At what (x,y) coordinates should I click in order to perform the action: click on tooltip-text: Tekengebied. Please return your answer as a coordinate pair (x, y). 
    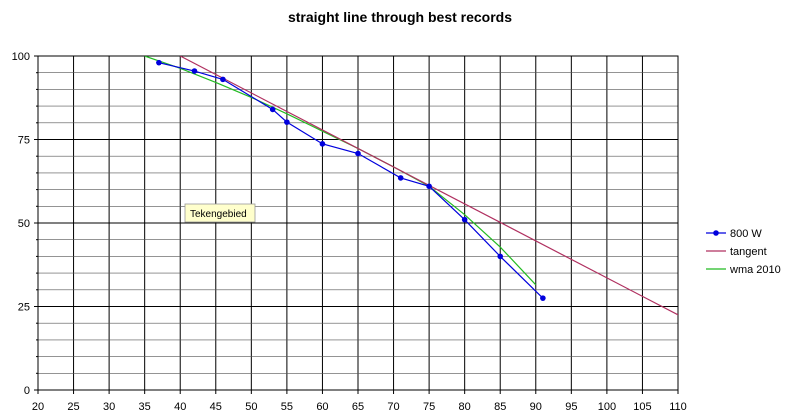
    Looking at the image, I should click on (218, 214).